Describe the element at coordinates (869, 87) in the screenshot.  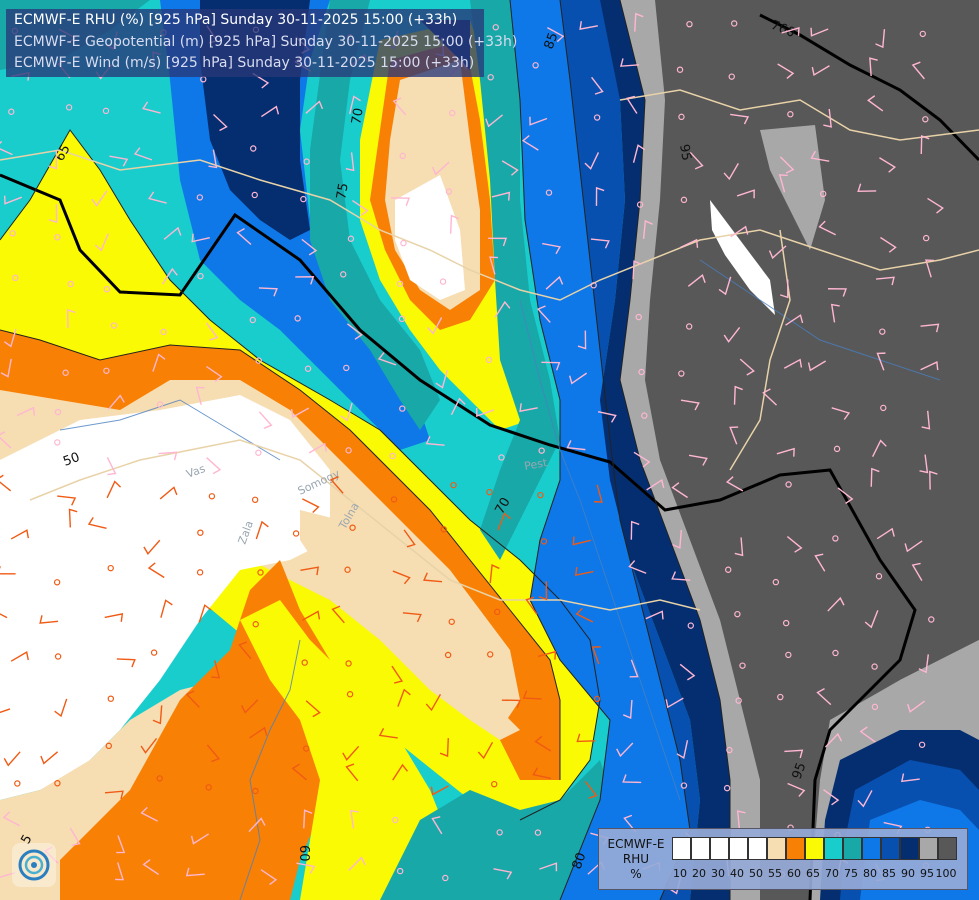
I see `geopotential-contour-760-north` at that location.